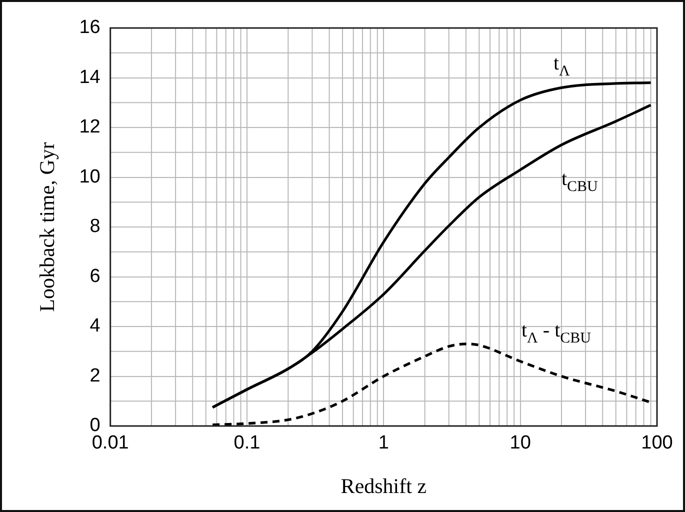  Describe the element at coordinates (383, 486) in the screenshot. I see `x-axis-title: Redshift z` at that location.